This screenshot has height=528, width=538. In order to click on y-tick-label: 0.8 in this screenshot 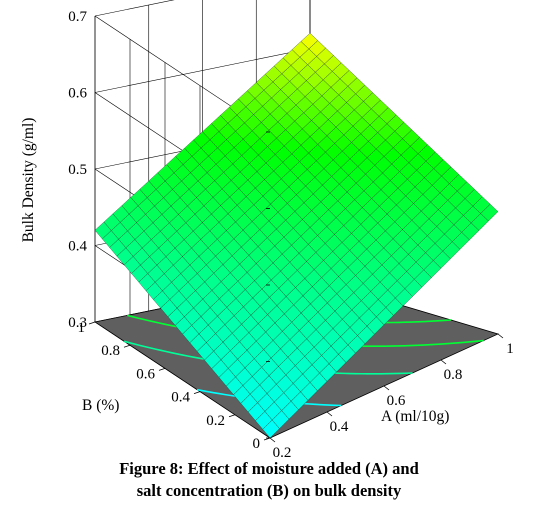, I will do `click(110, 351)`.